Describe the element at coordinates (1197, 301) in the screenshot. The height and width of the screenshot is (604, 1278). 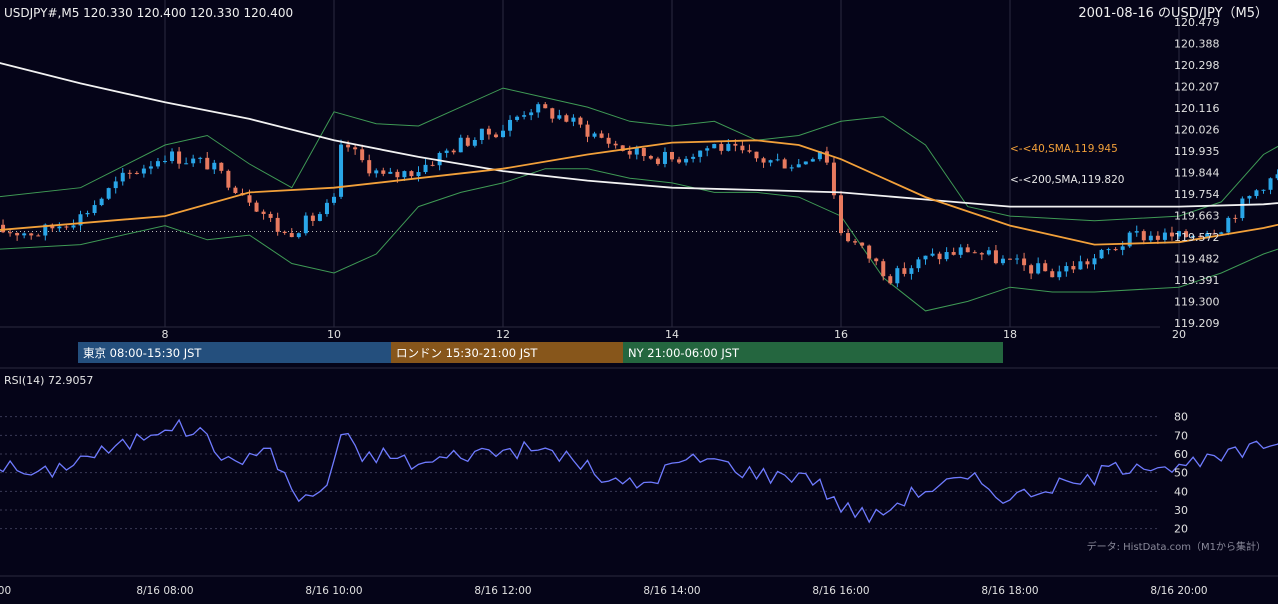
I see `price-tick-label: 119.300` at that location.